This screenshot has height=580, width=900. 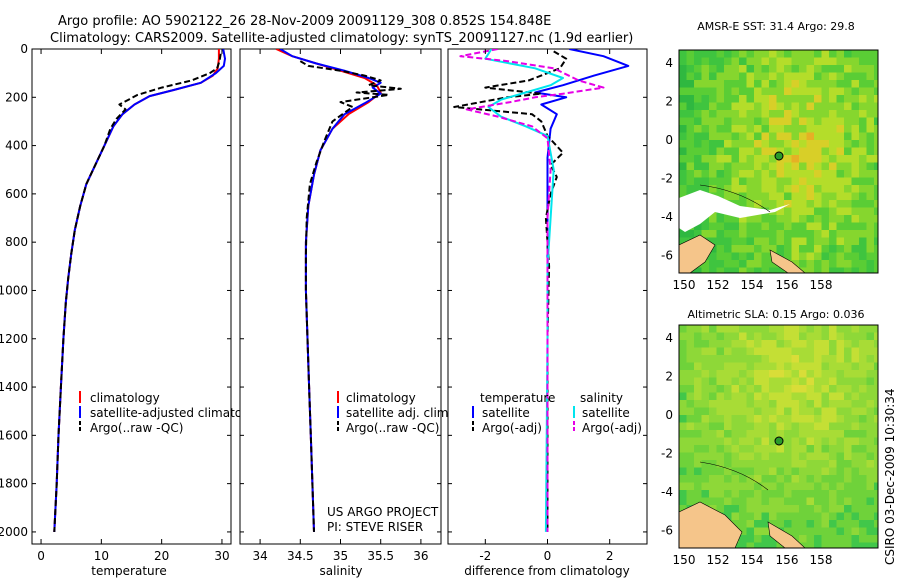 I want to click on sla-coastline, so click(x=734, y=476).